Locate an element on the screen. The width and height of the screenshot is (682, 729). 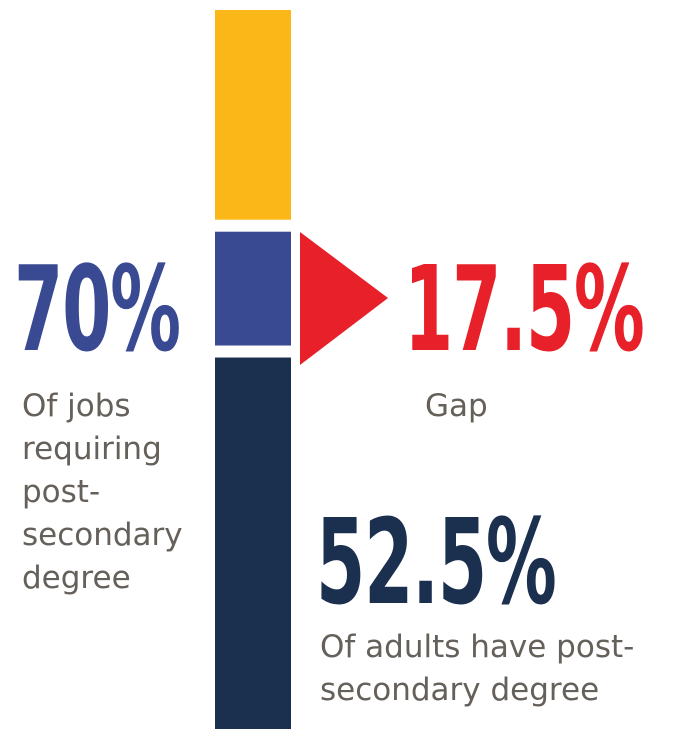
bar-remainder is located at coordinates (253, 115).